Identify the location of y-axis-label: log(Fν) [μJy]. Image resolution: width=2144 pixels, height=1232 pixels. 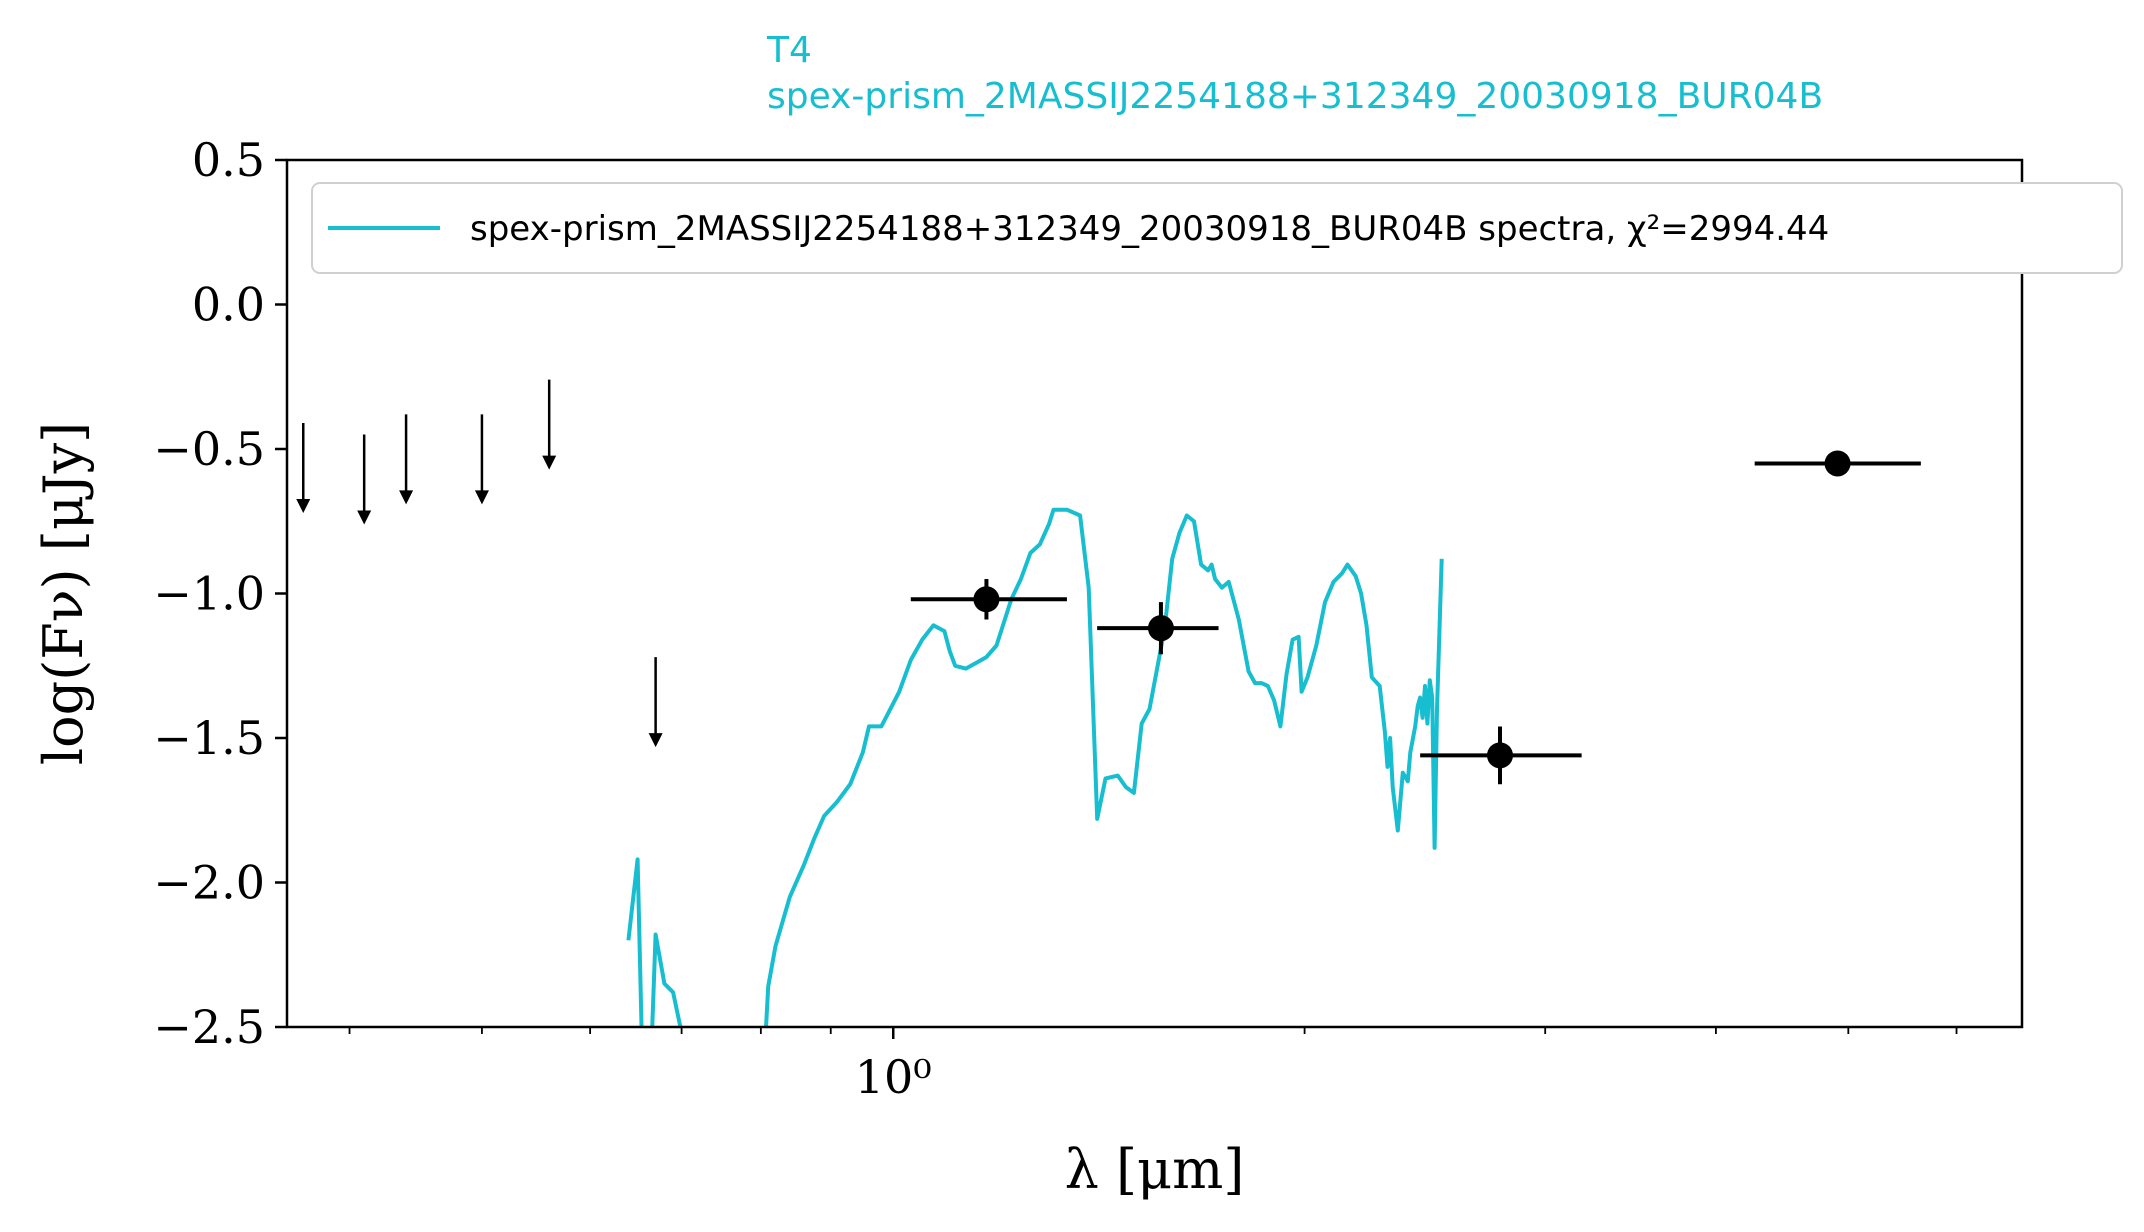
(63, 593).